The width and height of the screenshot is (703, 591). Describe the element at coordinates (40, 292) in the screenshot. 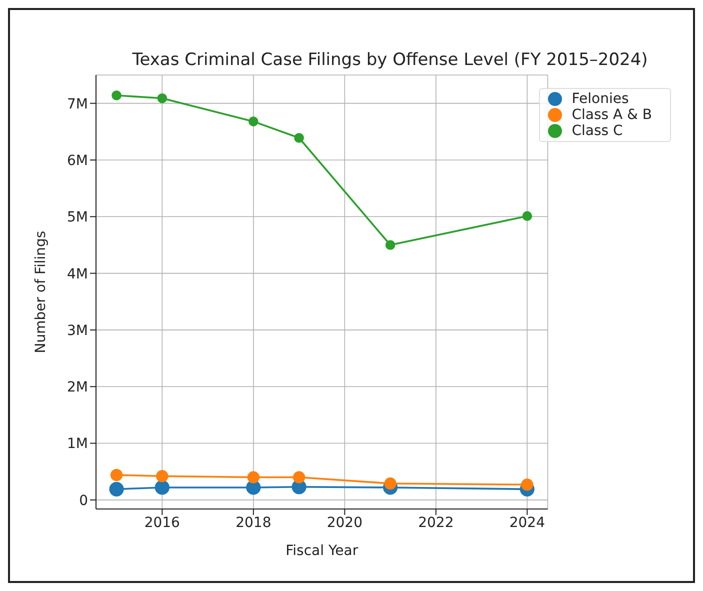

I see `y-axis-title: Number of Filings` at that location.